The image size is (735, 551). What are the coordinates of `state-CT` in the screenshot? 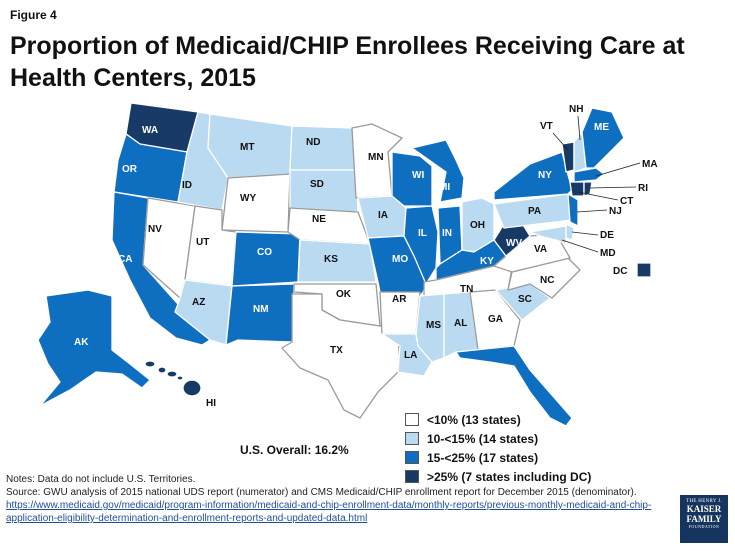 It's located at (577, 189).